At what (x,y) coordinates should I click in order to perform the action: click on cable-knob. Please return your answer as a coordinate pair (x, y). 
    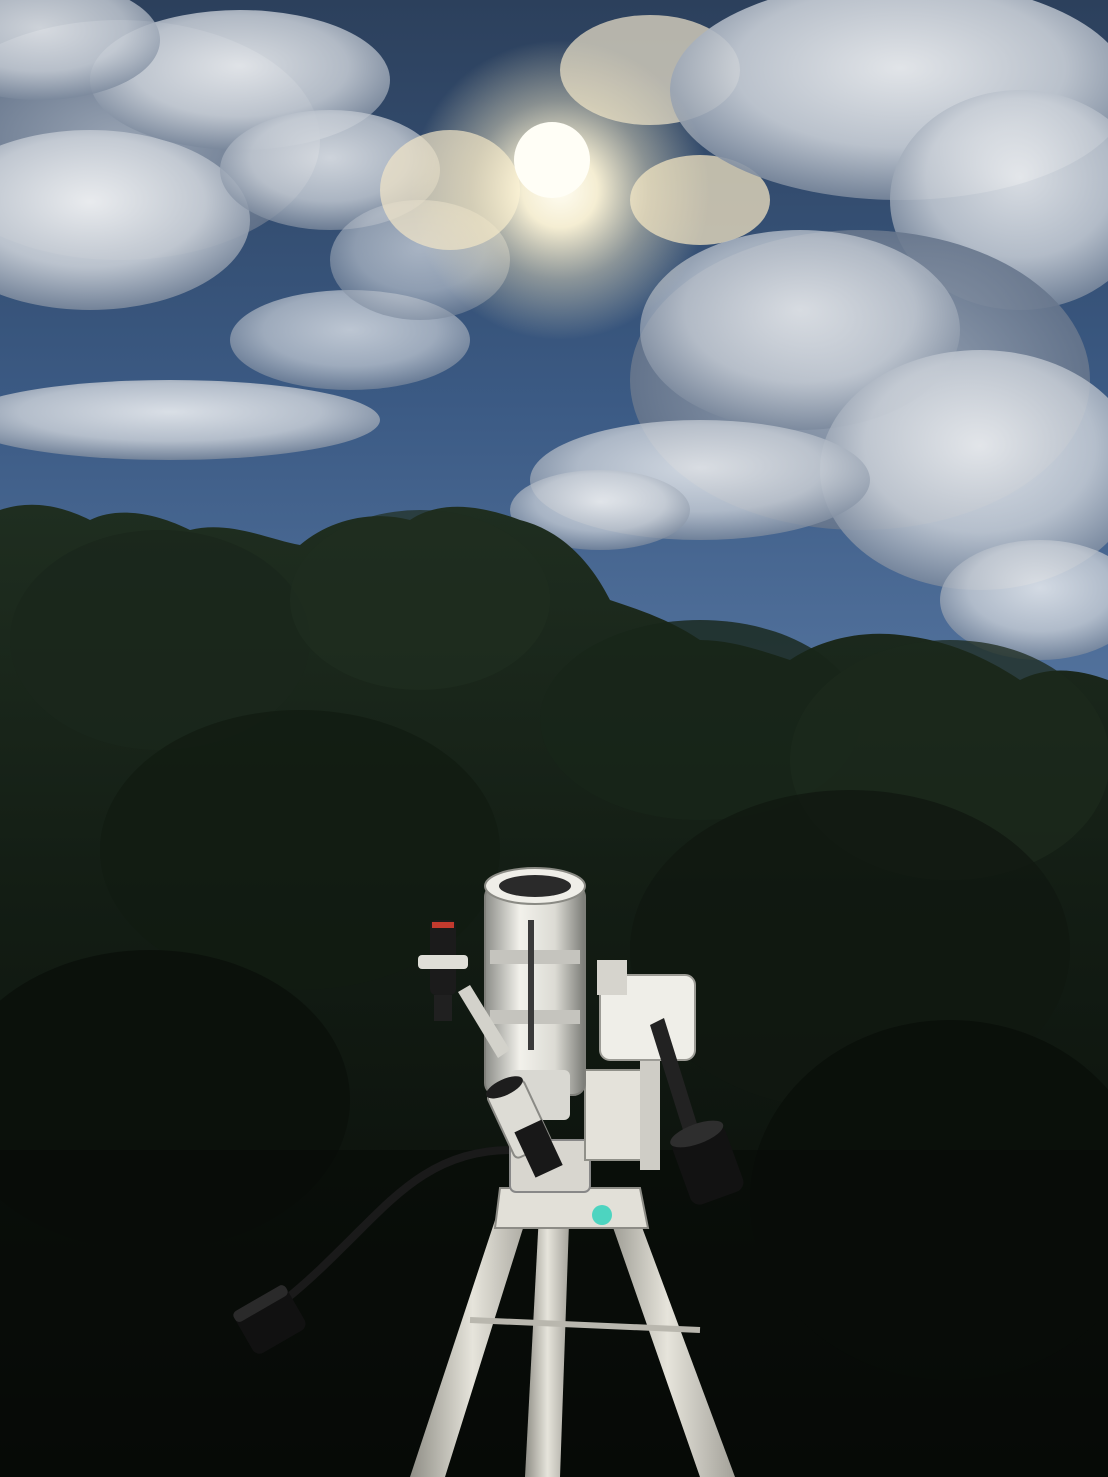
    Looking at the image, I should click on (269, 1319).